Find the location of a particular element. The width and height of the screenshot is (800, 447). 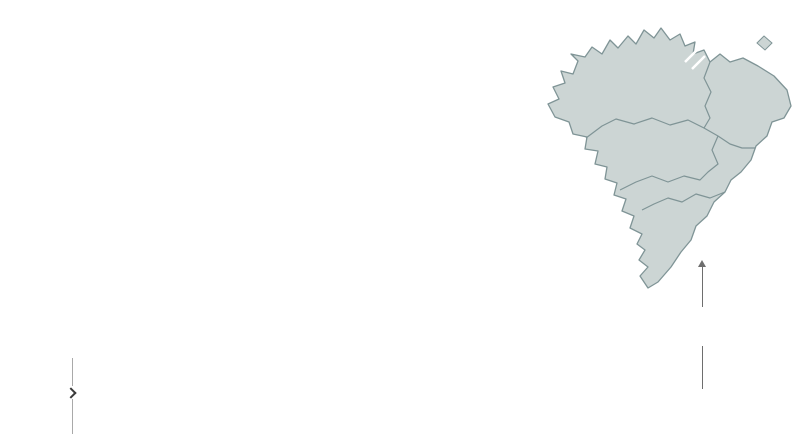

brasil-callout-line-top is located at coordinates (702, 287).